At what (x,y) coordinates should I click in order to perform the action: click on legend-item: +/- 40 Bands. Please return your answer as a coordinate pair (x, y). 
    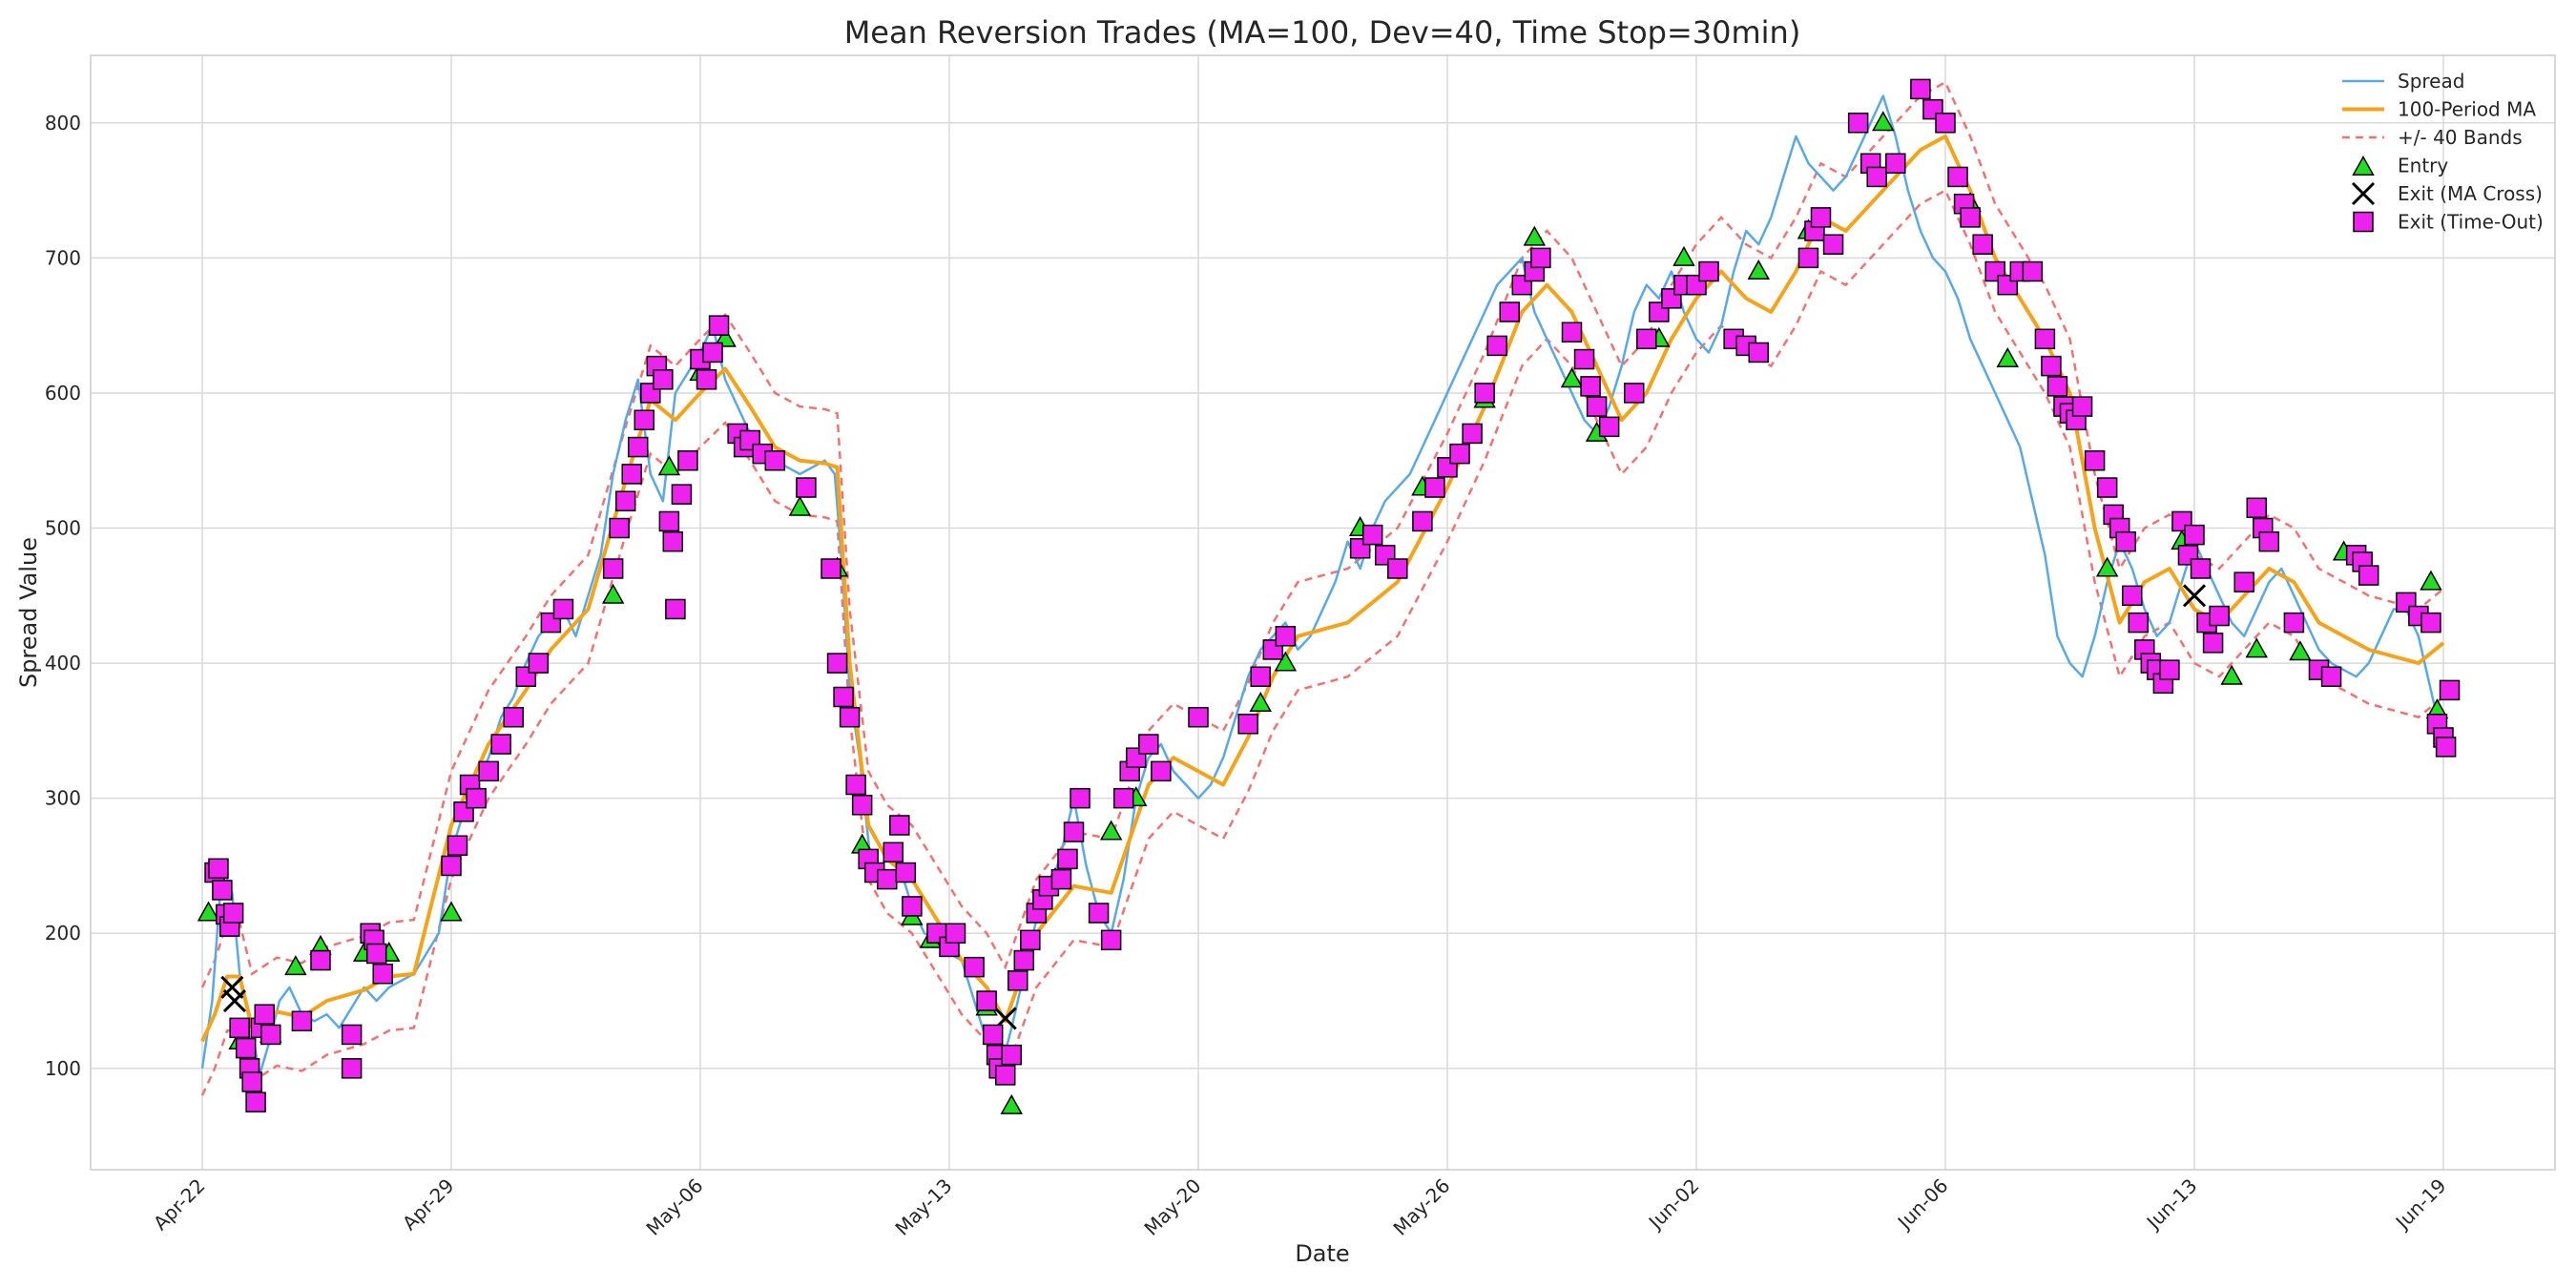
    Looking at the image, I should click on (2432, 137).